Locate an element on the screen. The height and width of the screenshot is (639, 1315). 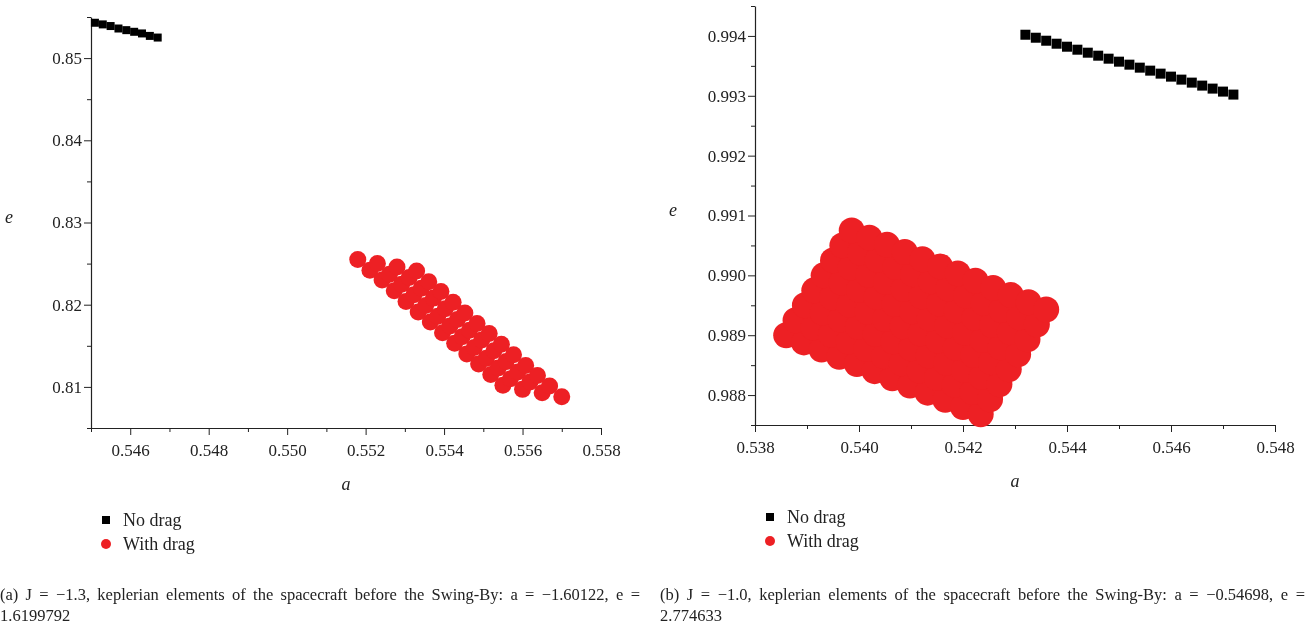
x-tick-label: 0.550 is located at coordinates (287, 450).